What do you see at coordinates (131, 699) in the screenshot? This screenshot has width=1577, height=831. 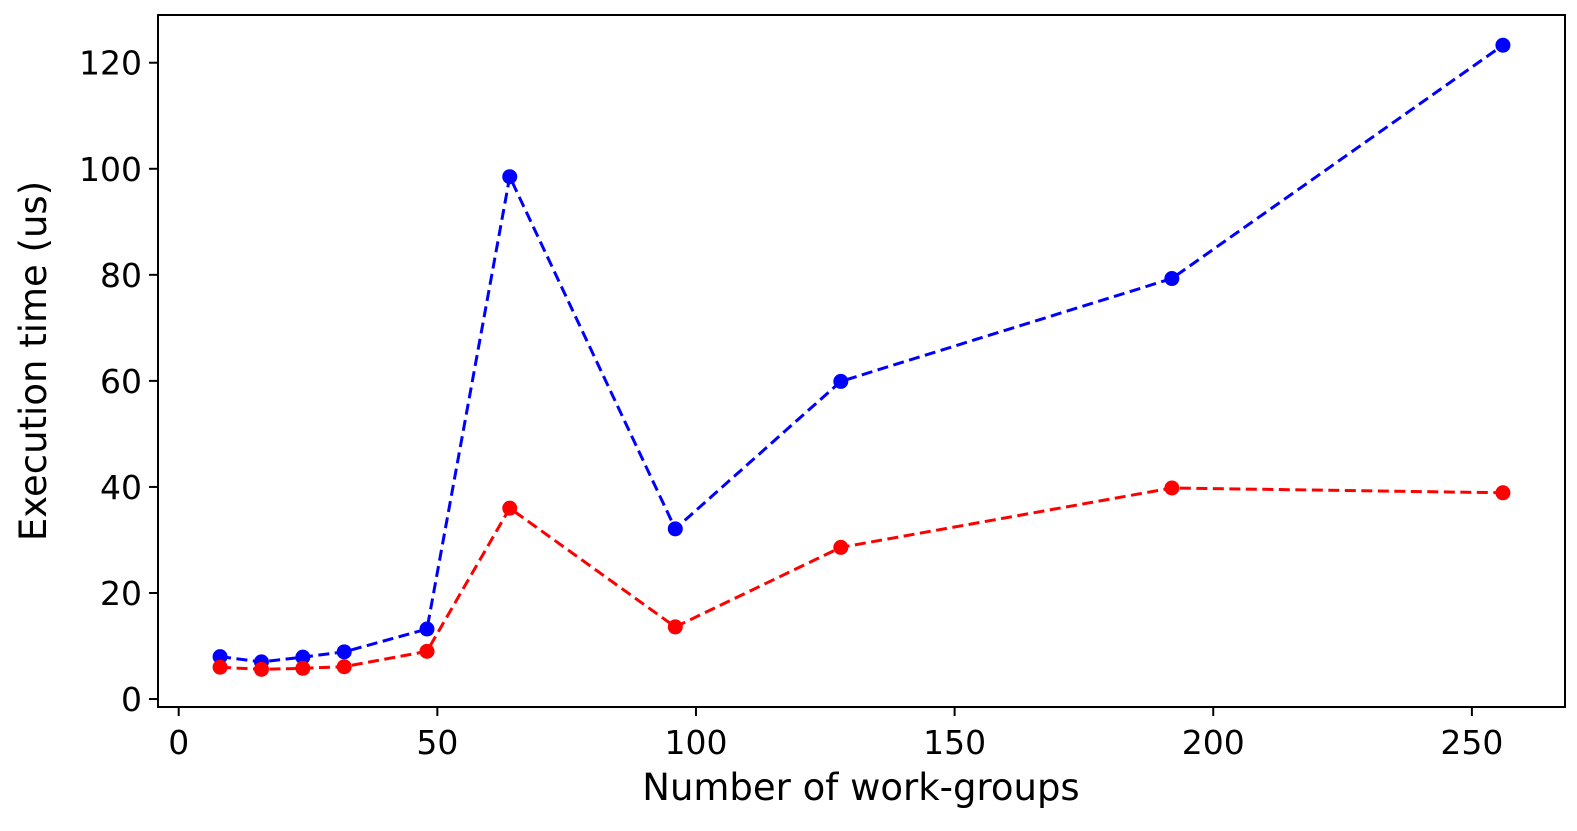 I see `y-tick-label: 0` at bounding box center [131, 699].